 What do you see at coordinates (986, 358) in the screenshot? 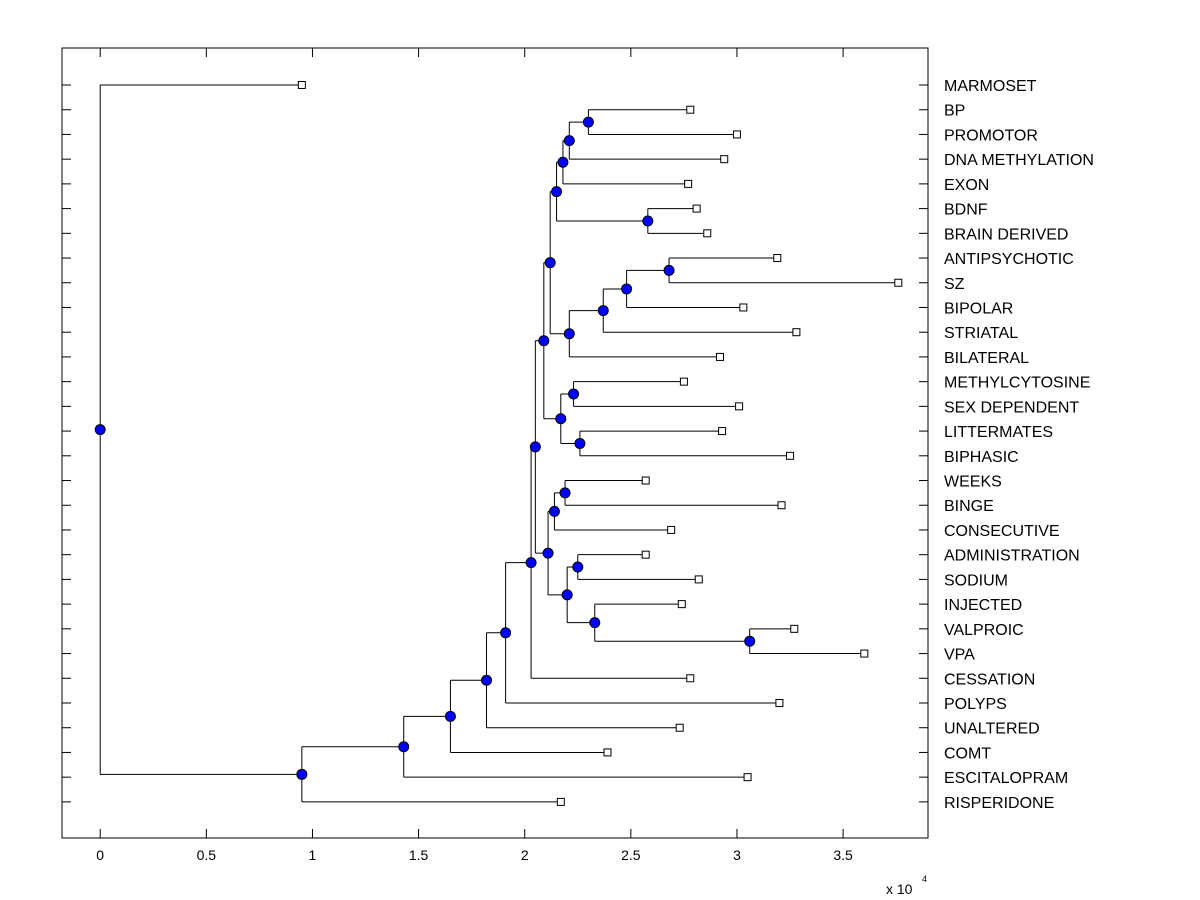
I see `leaf-label: BILATERAL` at bounding box center [986, 358].